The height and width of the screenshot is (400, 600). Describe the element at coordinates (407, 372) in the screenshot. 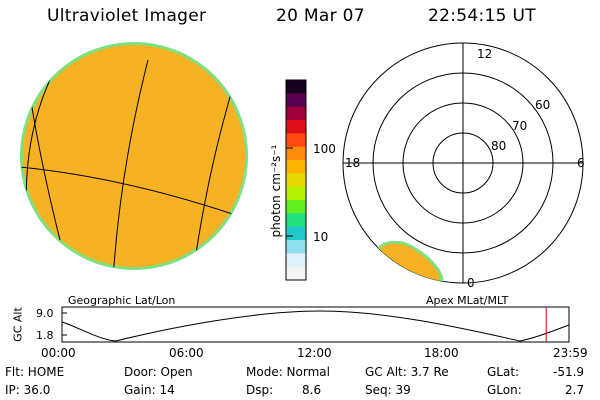

I see `gcalt-status: GC Alt: 3.7 Re` at that location.